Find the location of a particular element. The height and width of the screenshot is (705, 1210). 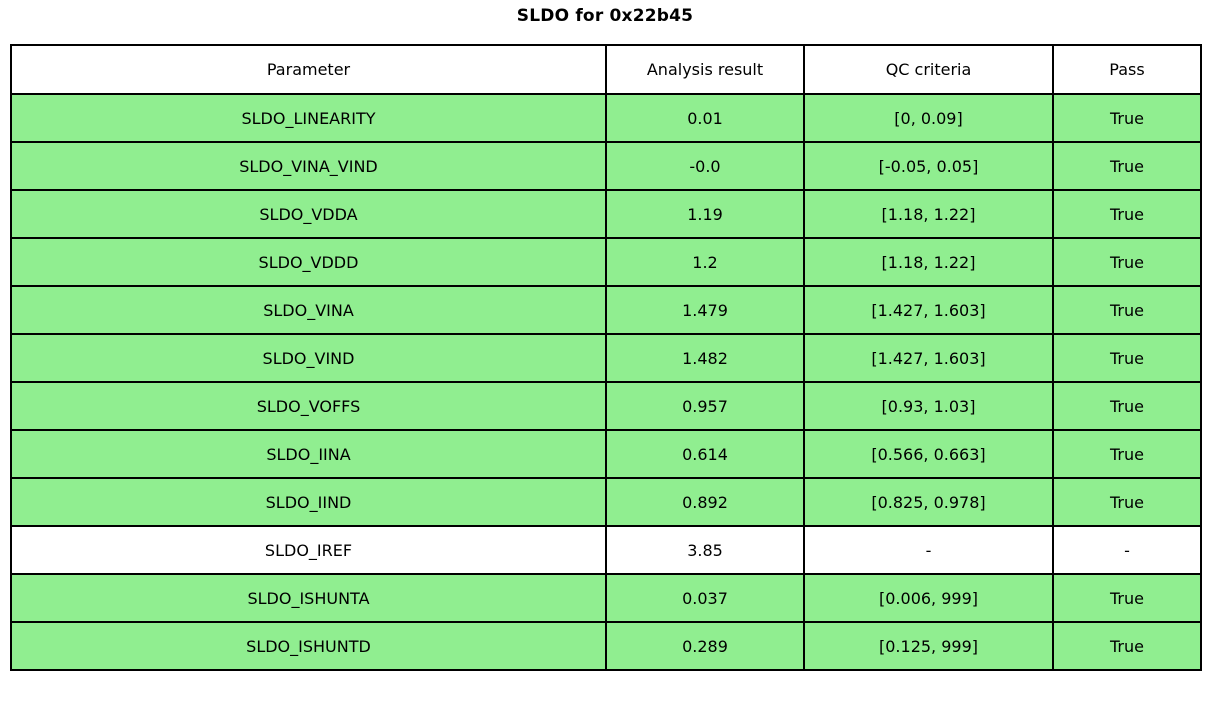

table-row: SLDO_VDDA 1.19 [1.18, 1.22] True is located at coordinates (606, 214).